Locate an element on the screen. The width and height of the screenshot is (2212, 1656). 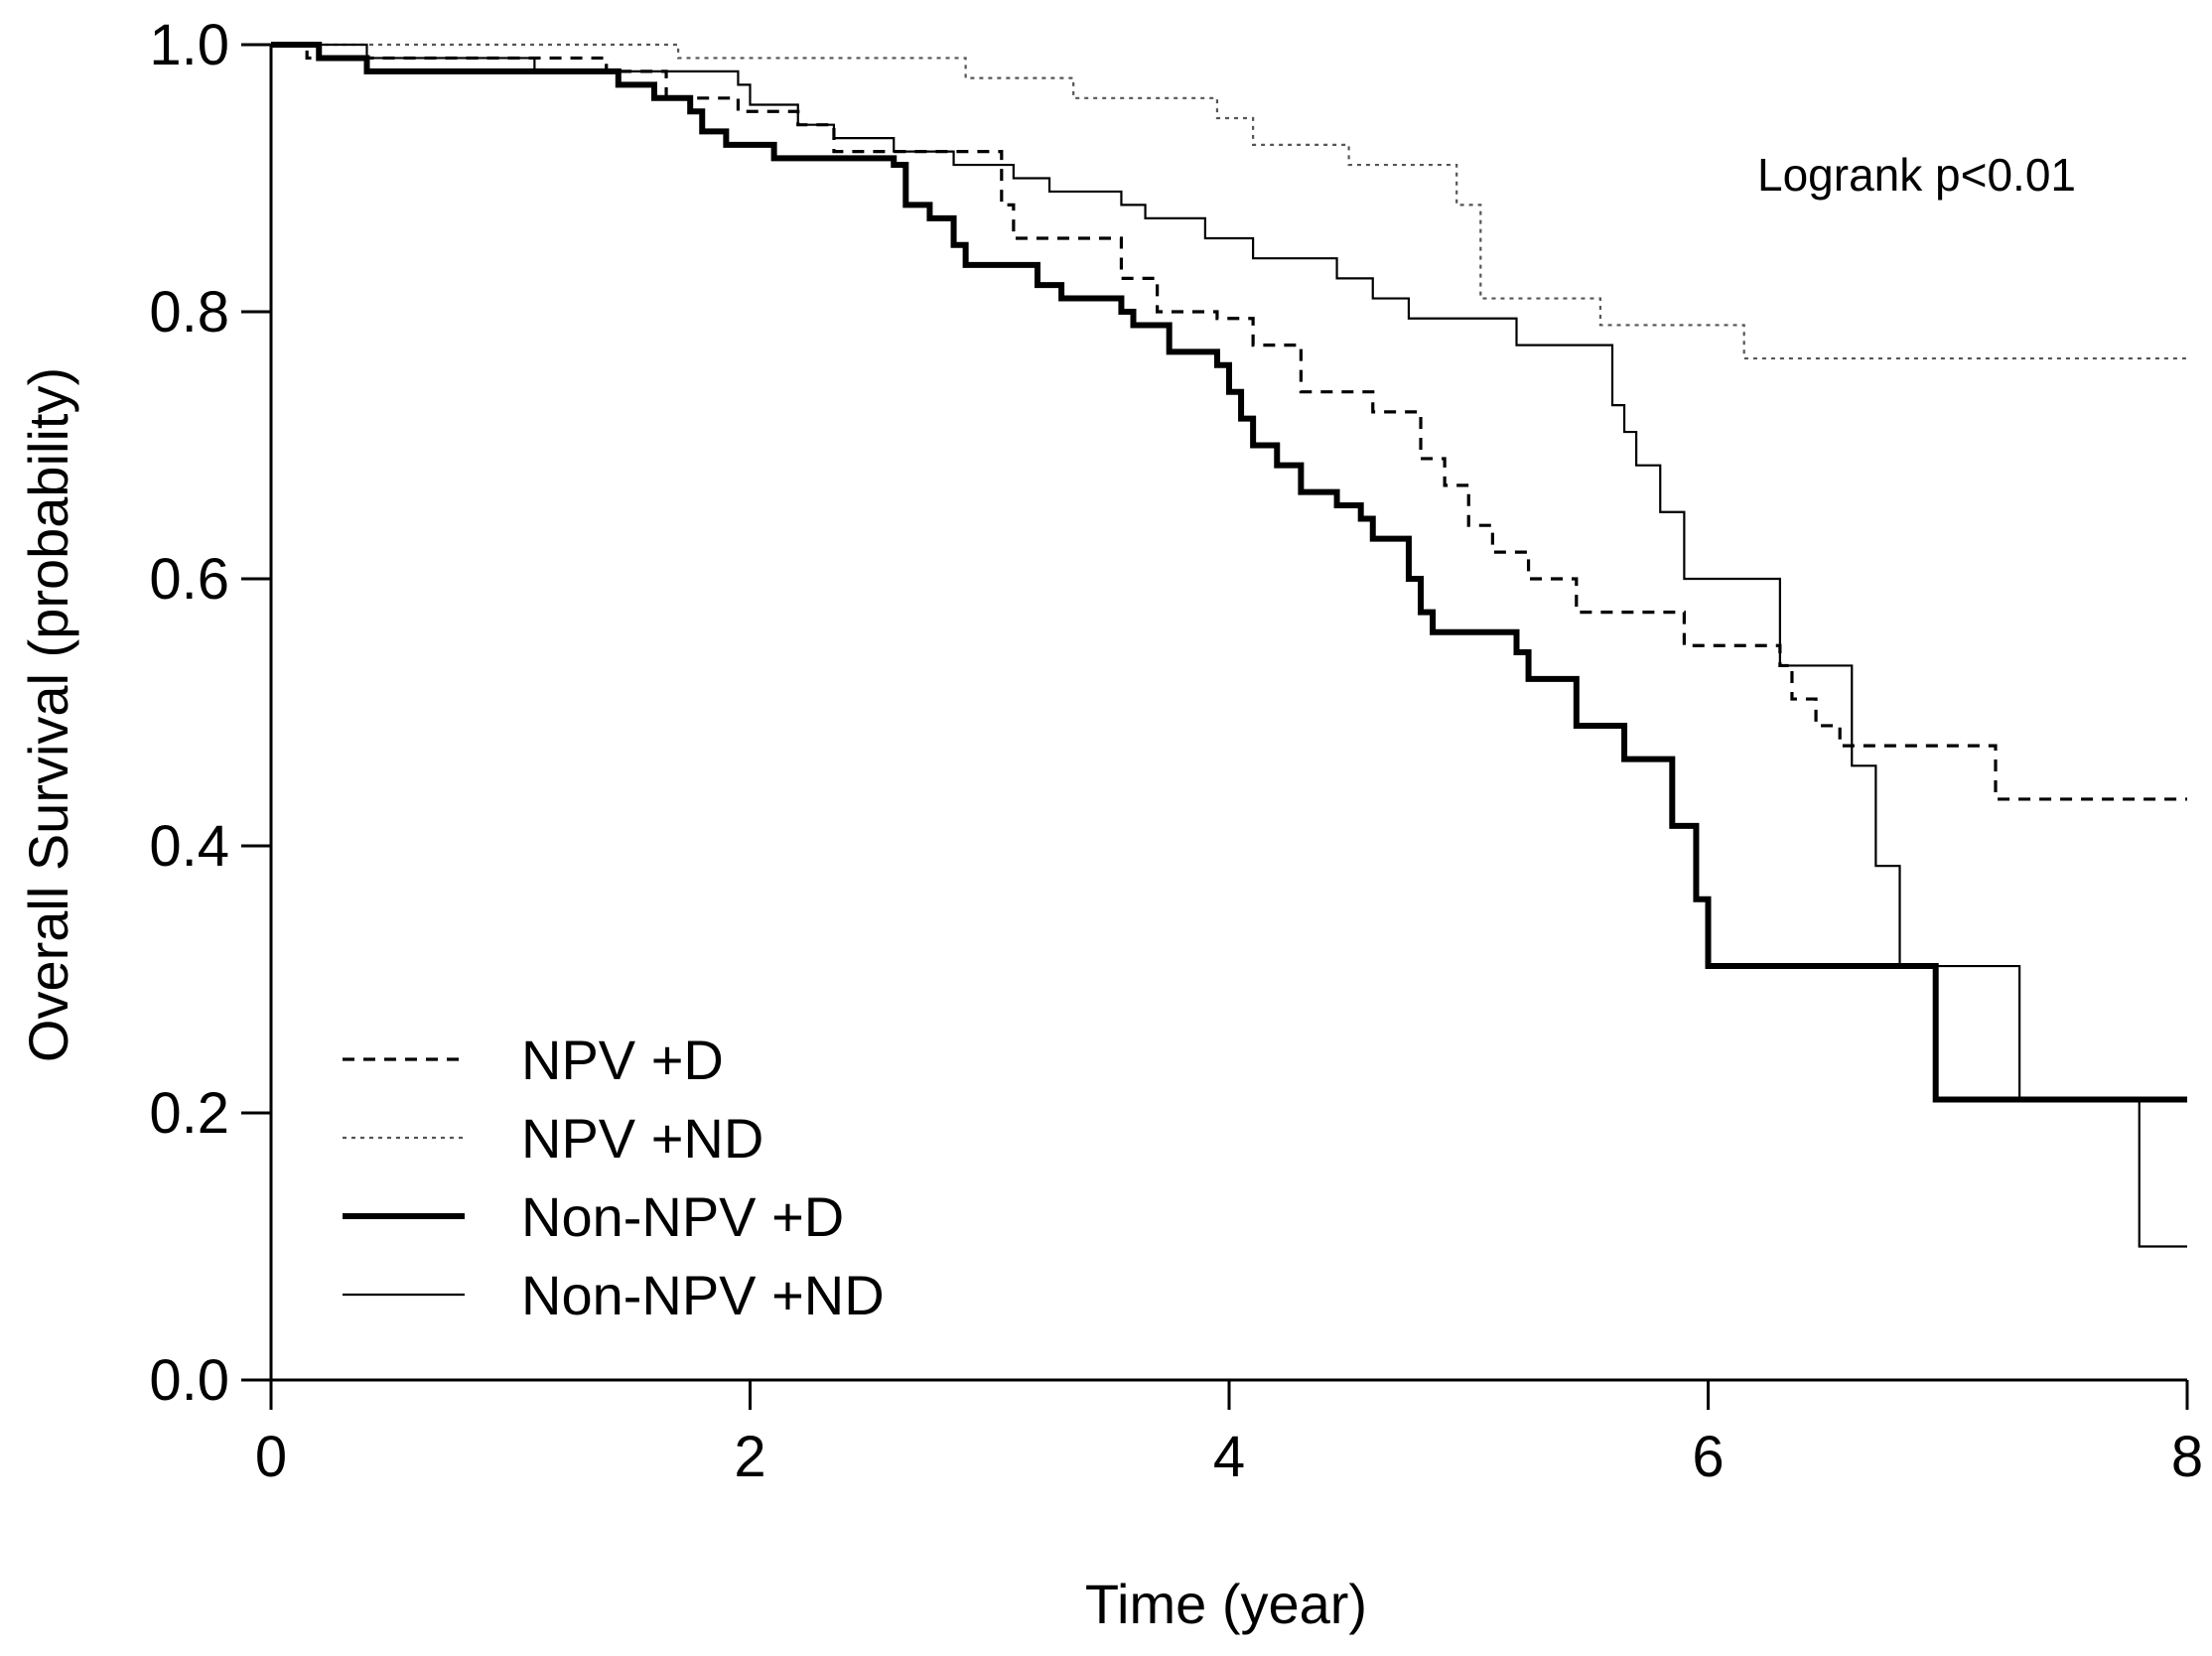
logrank-annotation: Logrank p<0.01 is located at coordinates (1916, 175).